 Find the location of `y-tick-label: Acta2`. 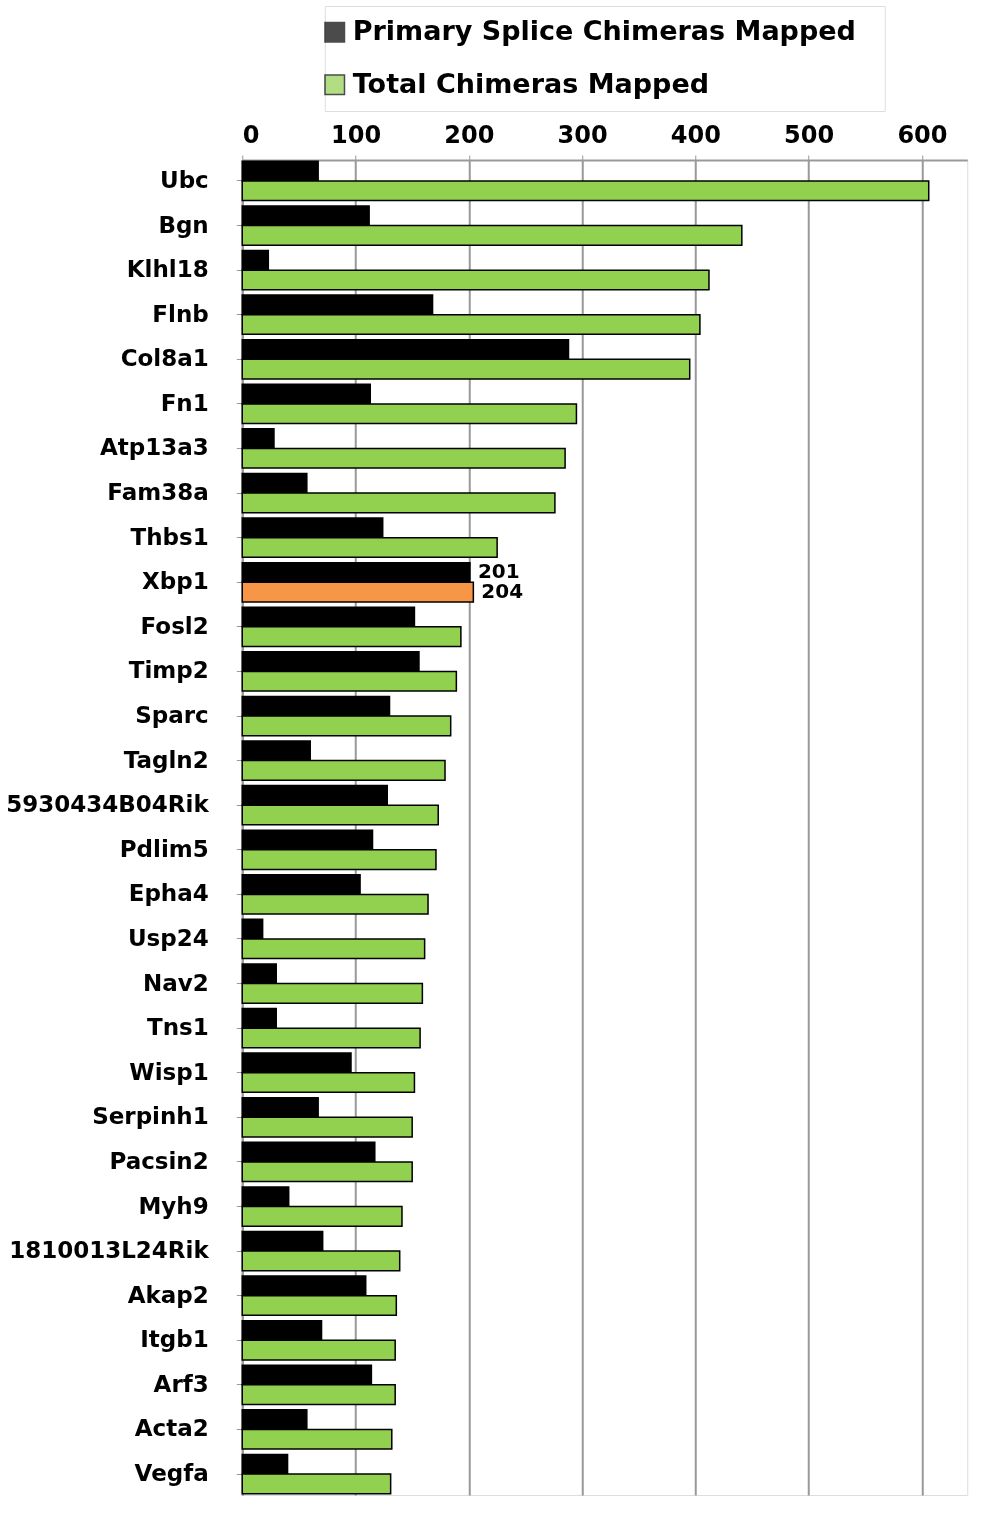

y-tick-label: Acta2 is located at coordinates (171, 1428).